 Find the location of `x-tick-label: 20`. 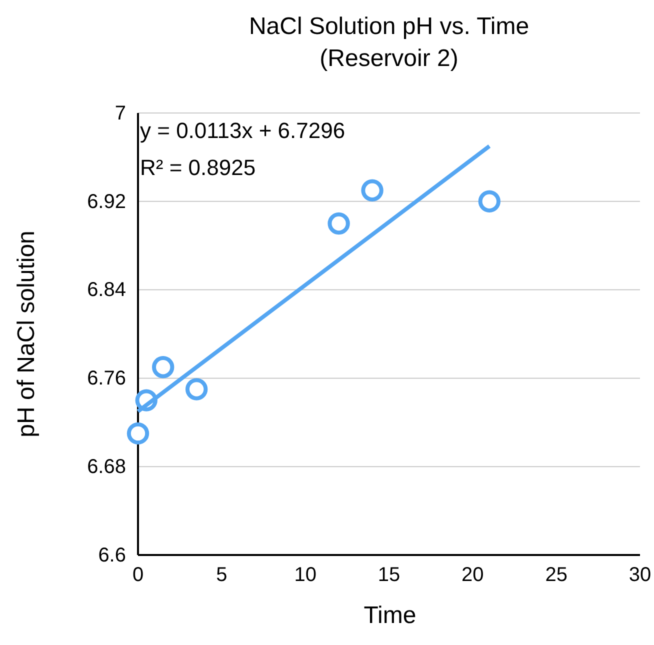

x-tick-label: 20 is located at coordinates (473, 575).